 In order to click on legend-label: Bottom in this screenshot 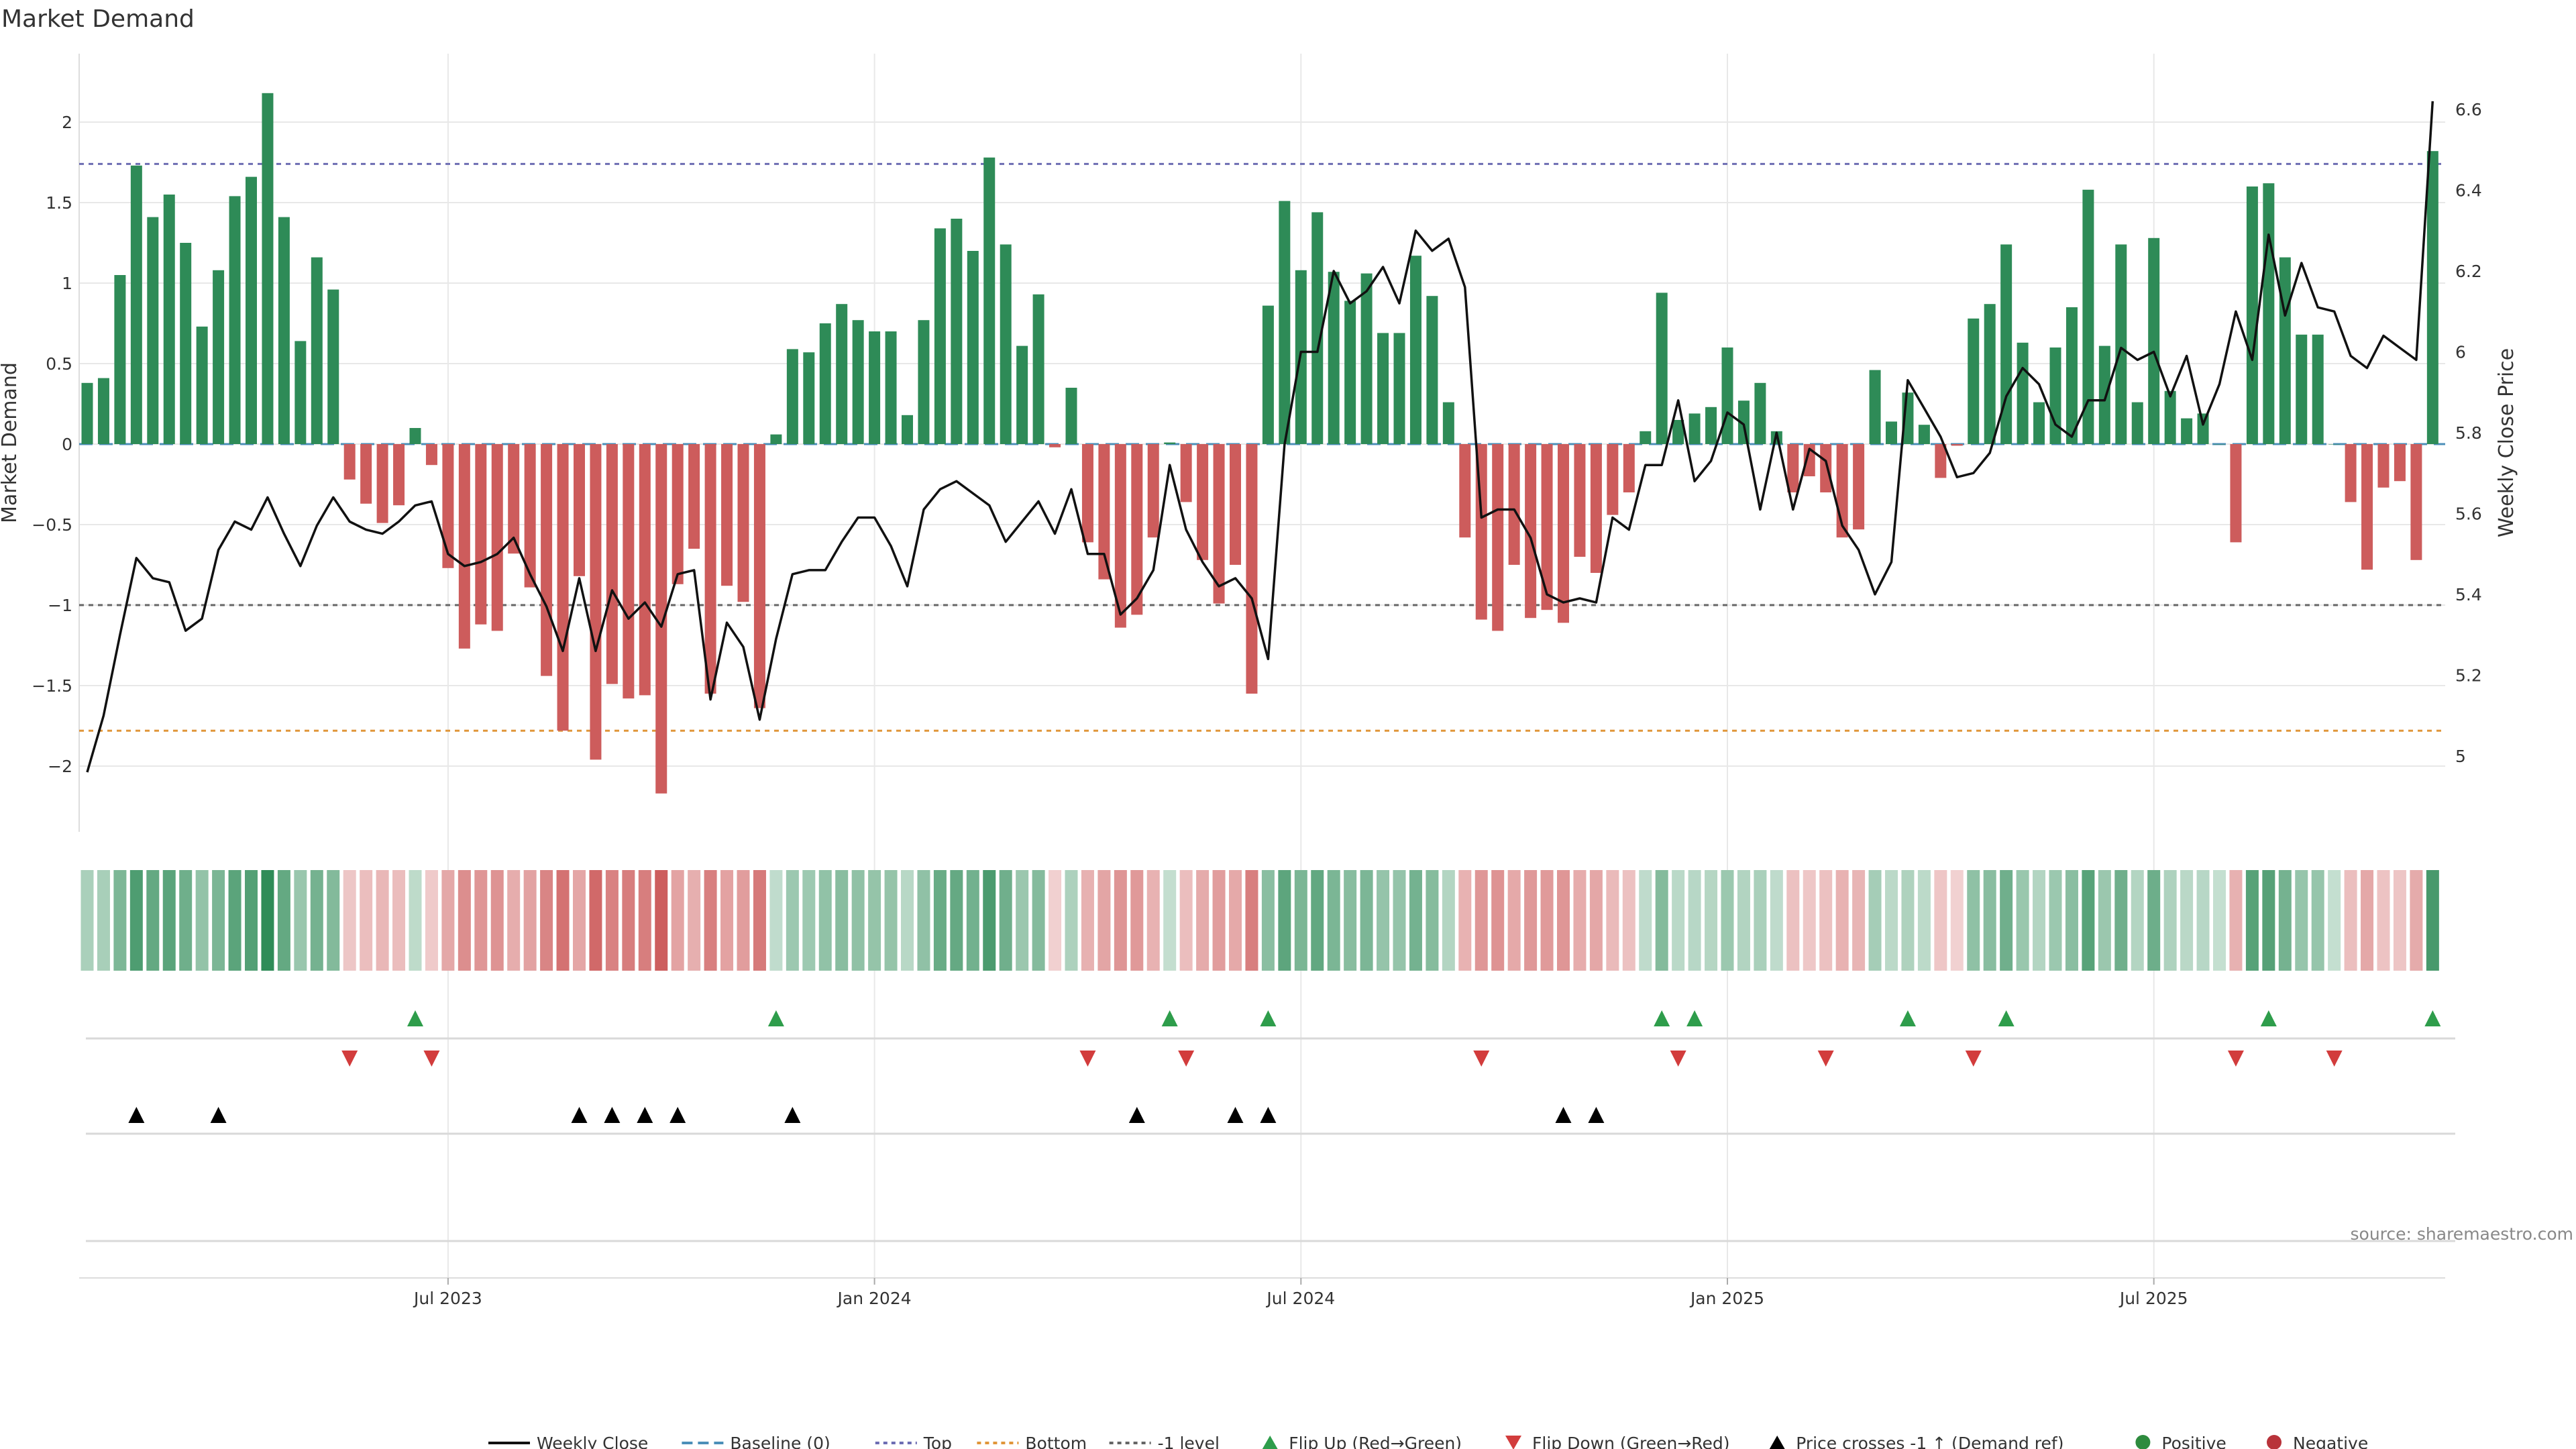, I will do `click(1056, 1441)`.